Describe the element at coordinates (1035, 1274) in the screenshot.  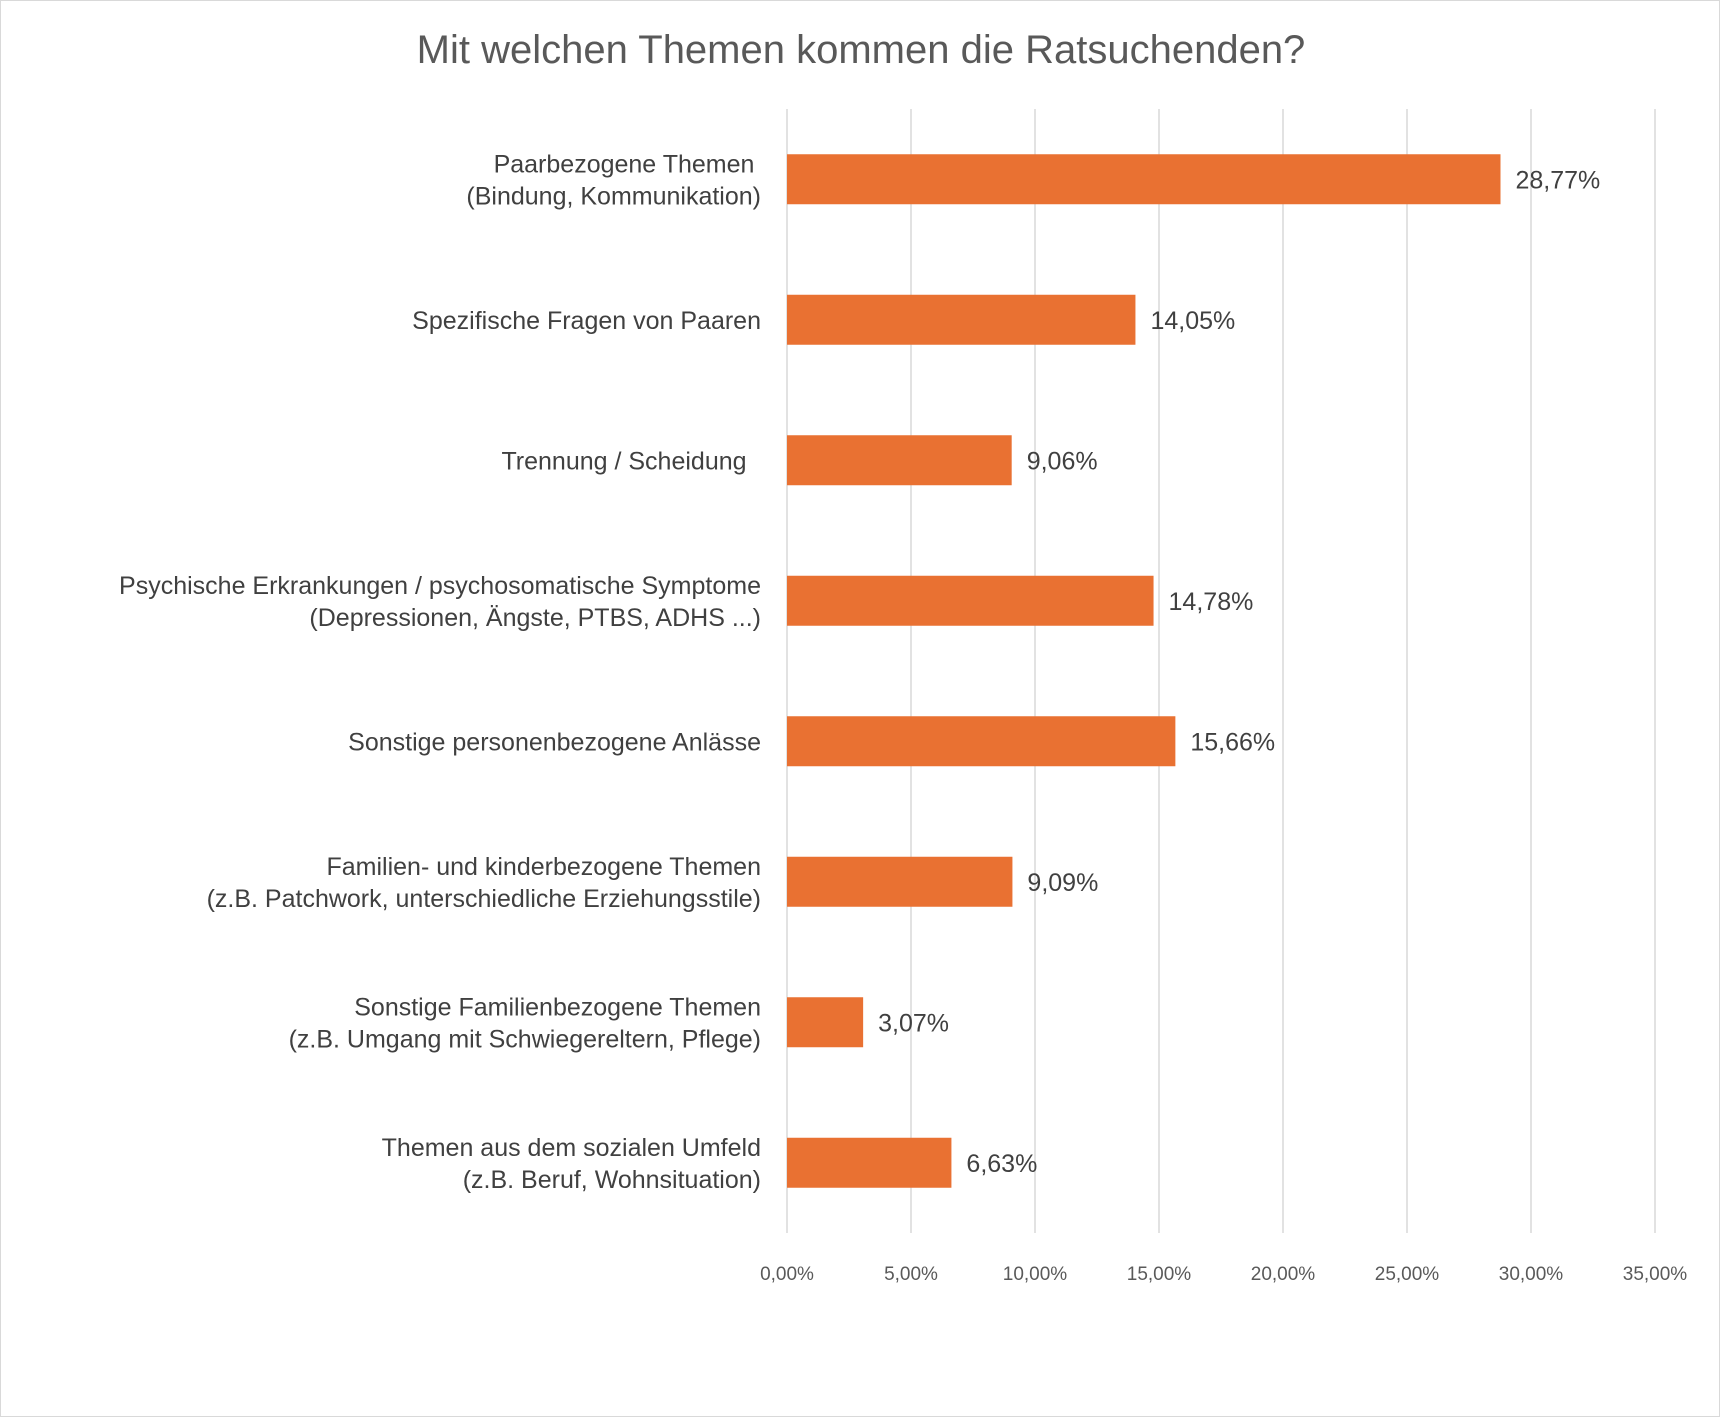
I see `x-tick-label: 10,00%` at that location.